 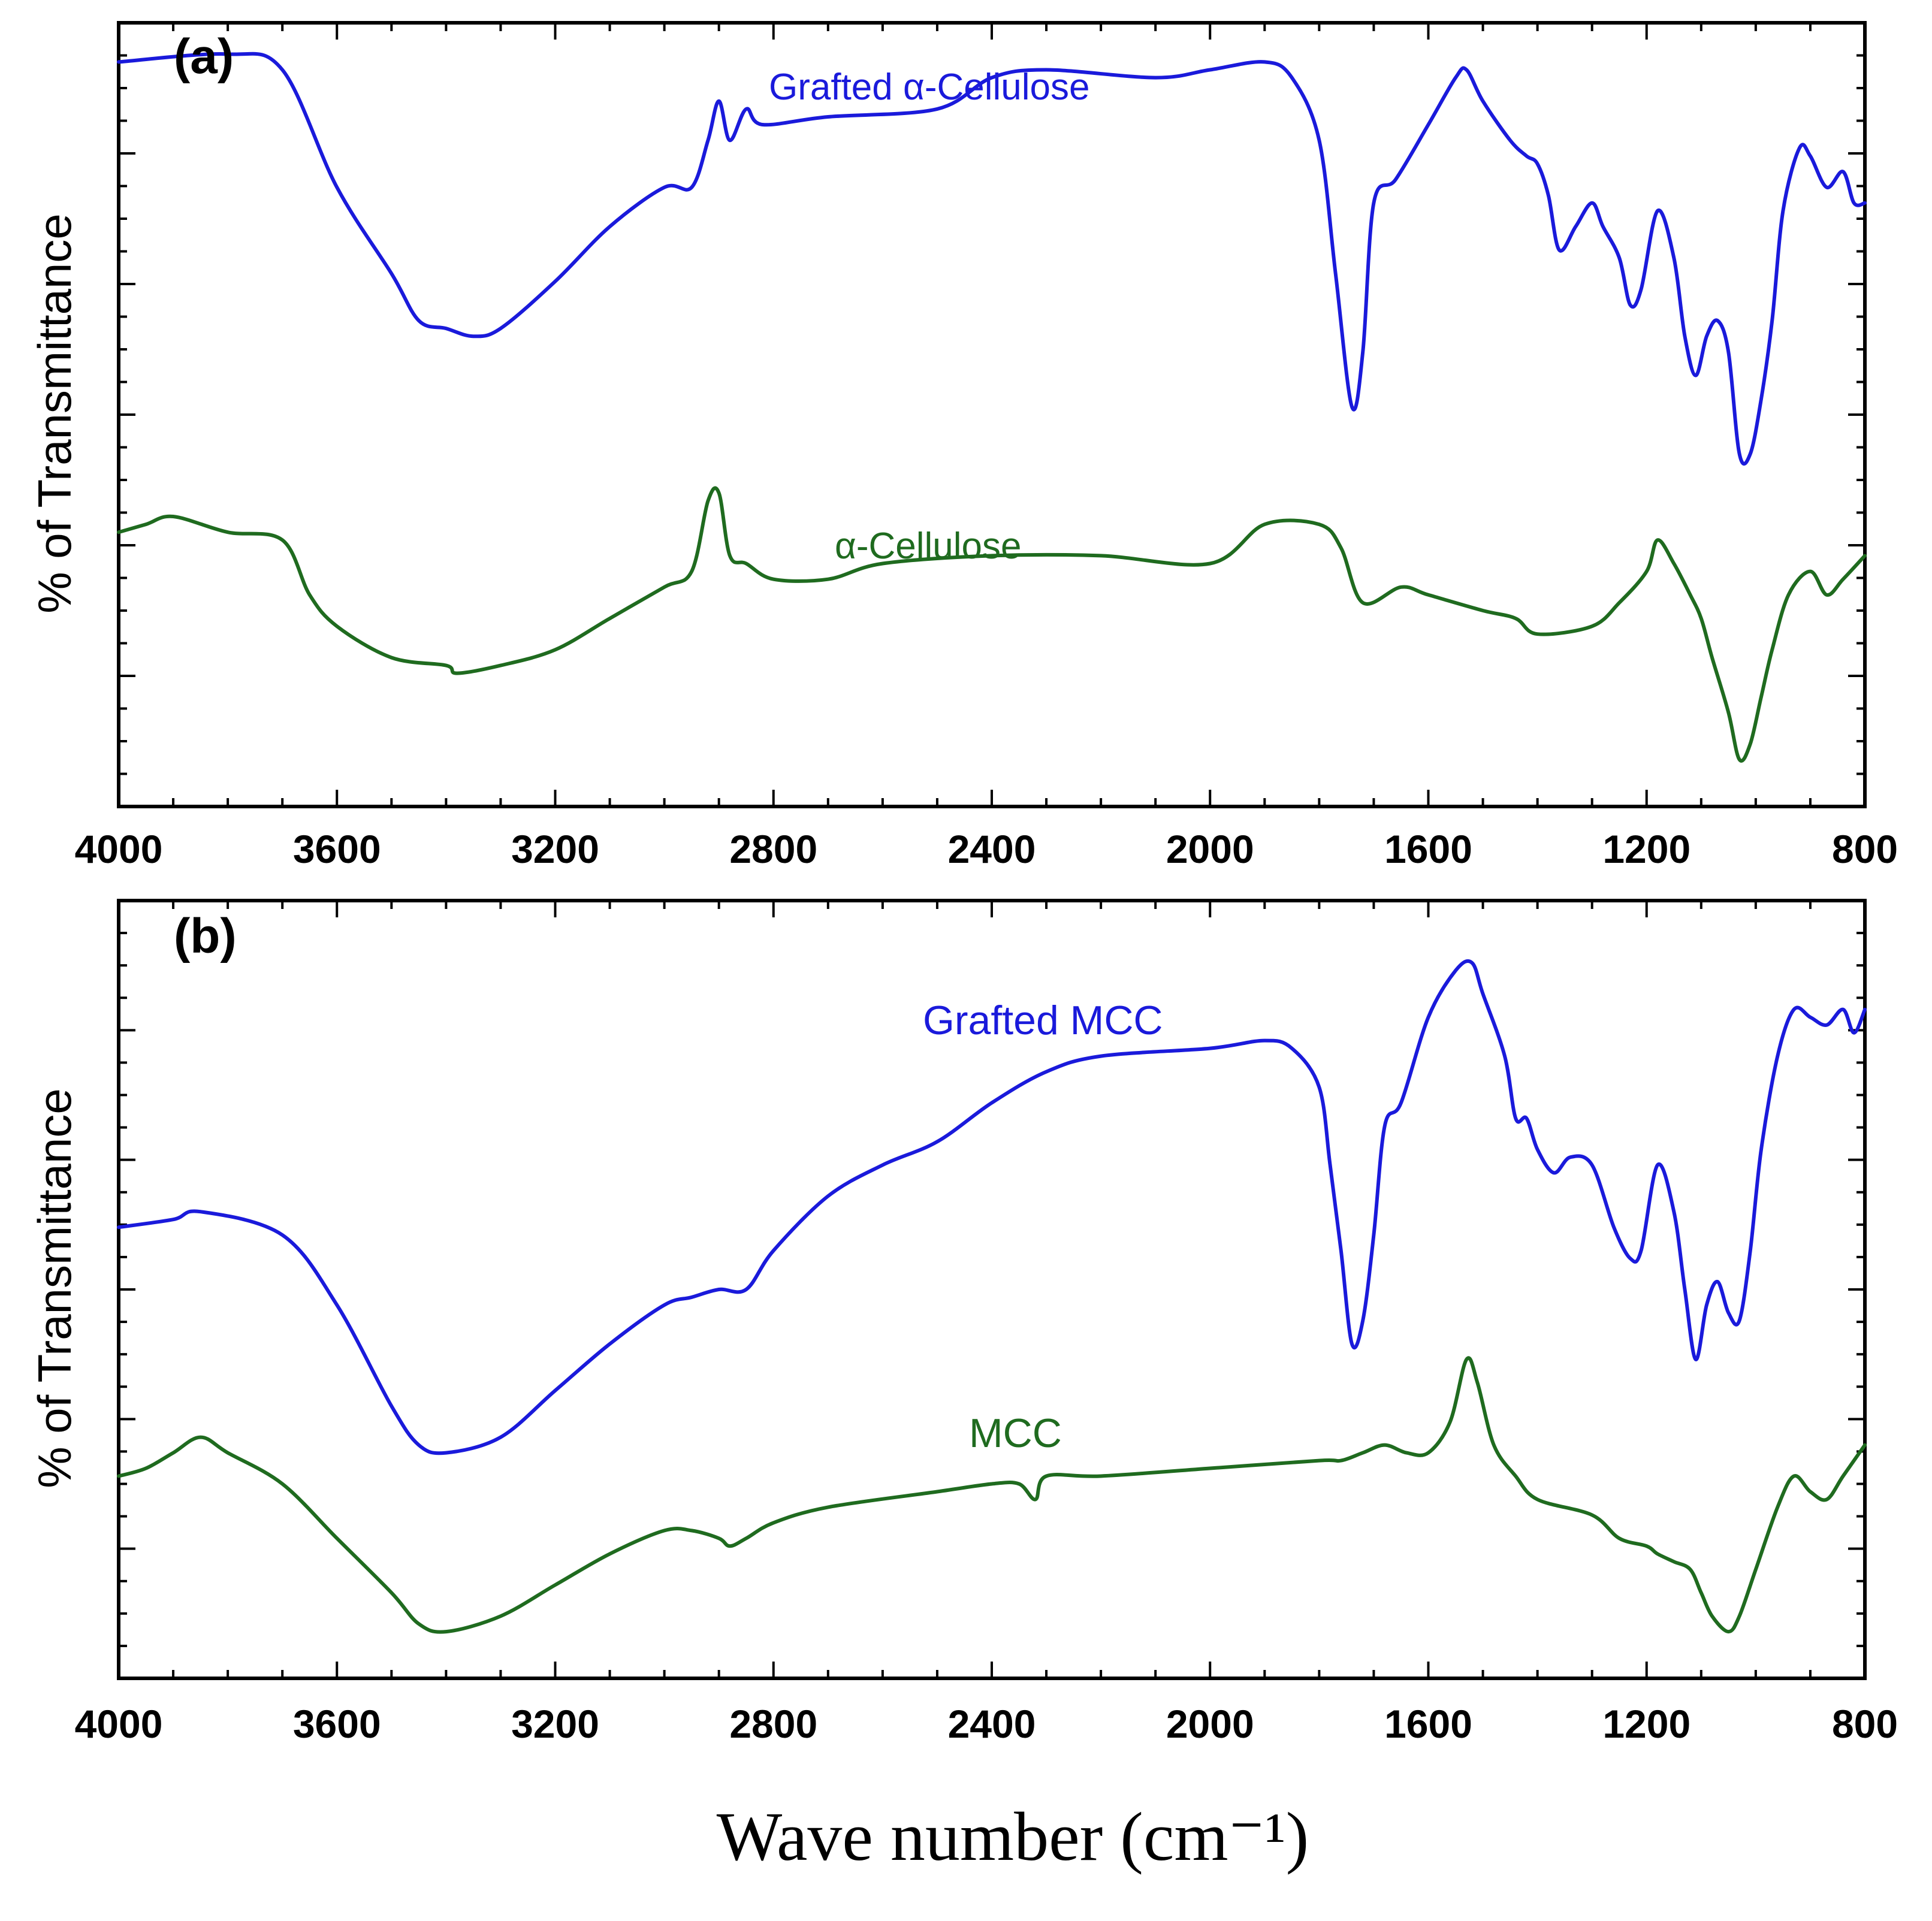 I want to click on series-label-grafted-alpha-cellulose: Grafted α-Cellulose, so click(x=929, y=87).